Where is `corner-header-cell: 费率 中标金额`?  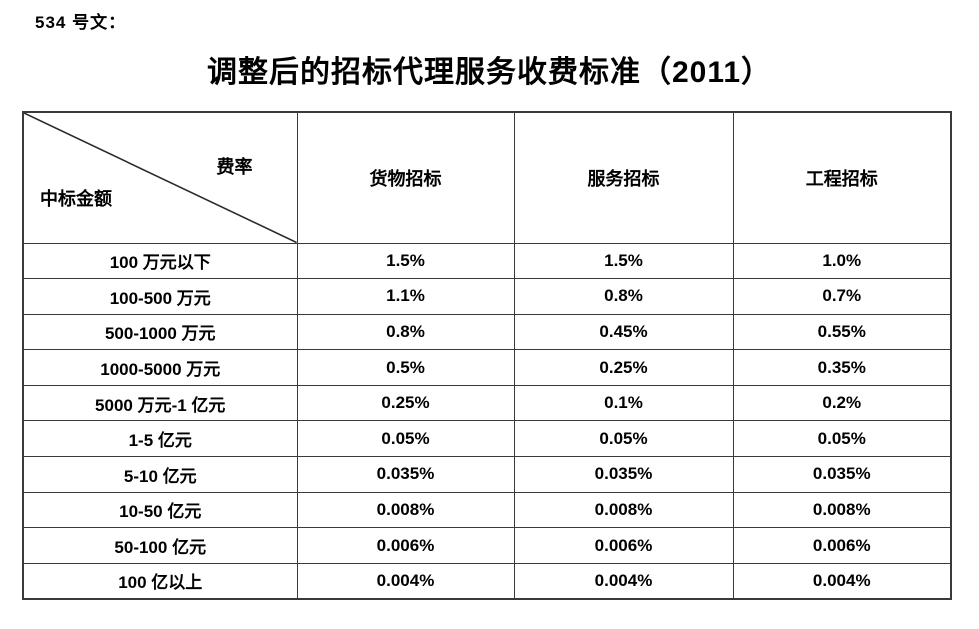 corner-header-cell: 费率 中标金额 is located at coordinates (160, 177).